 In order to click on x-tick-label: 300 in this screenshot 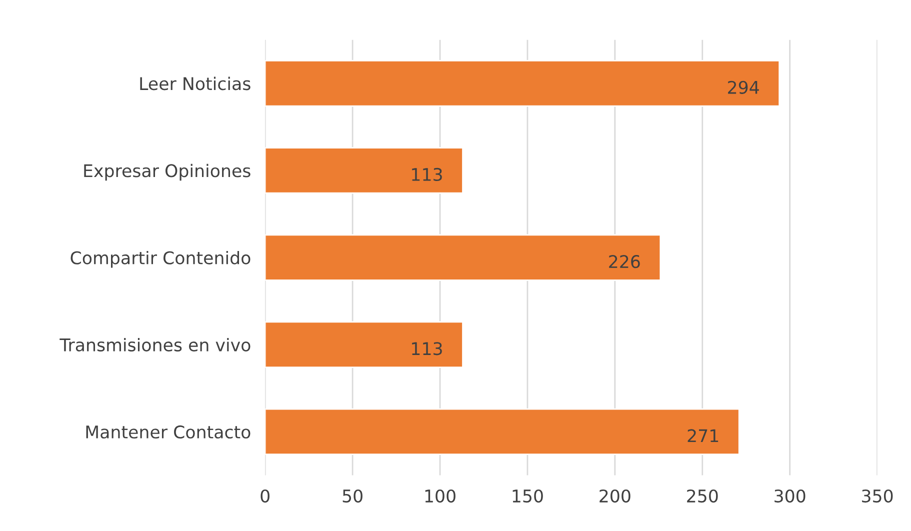, I will do `click(790, 496)`.